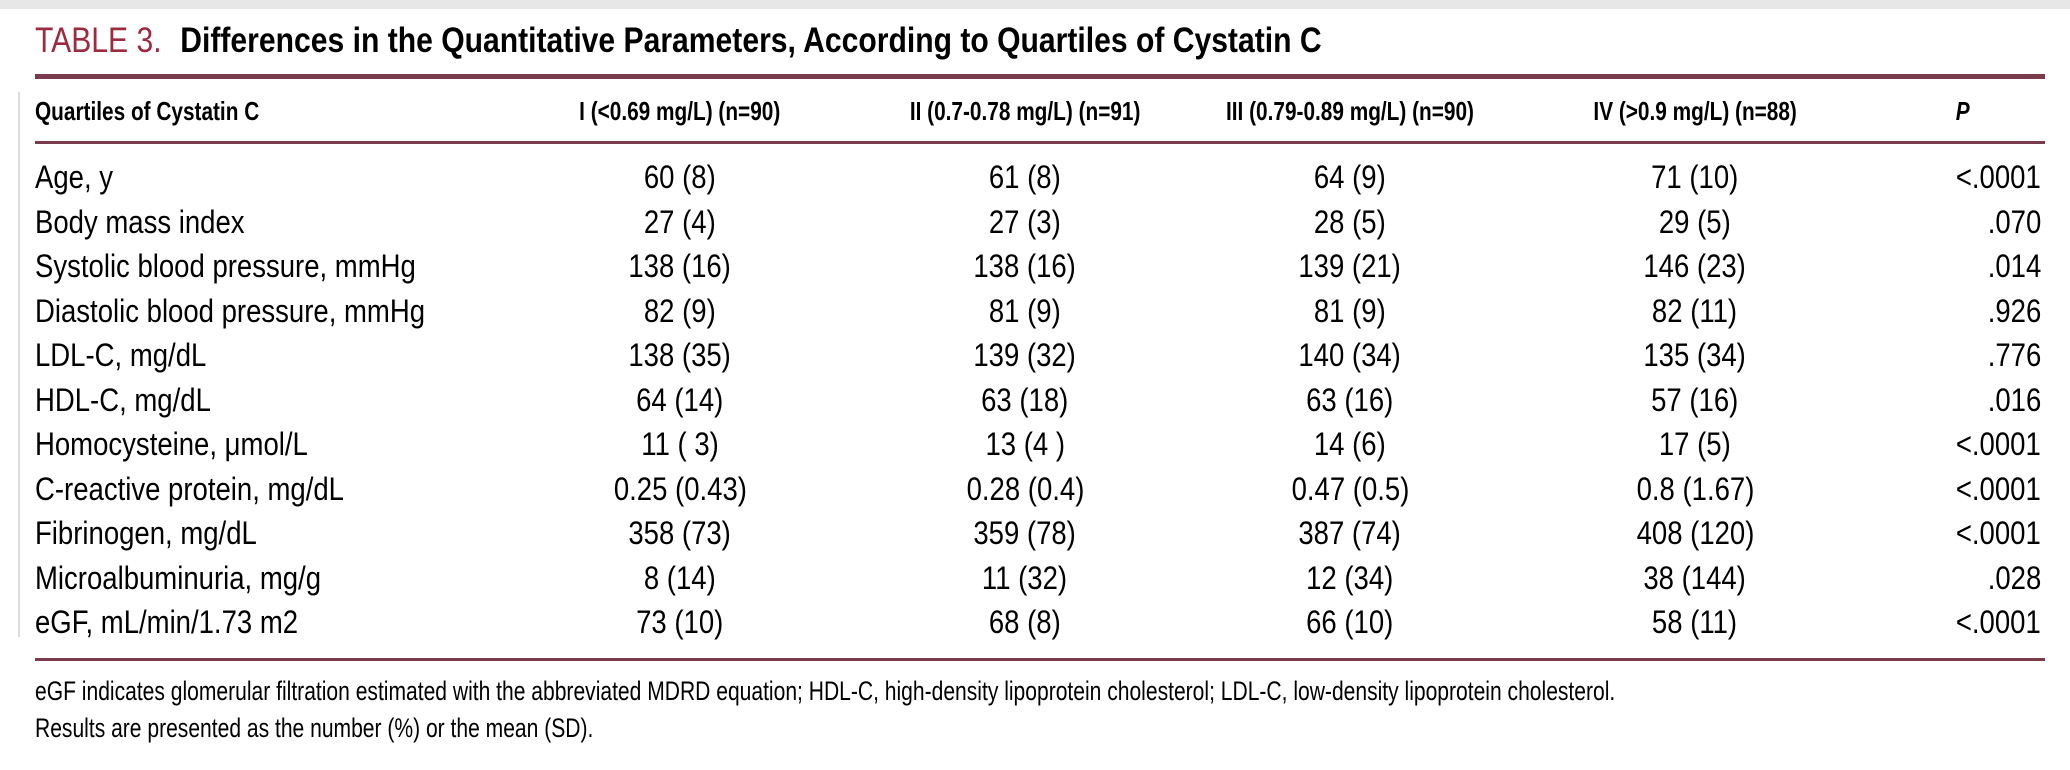 This screenshot has width=2070, height=770. I want to click on parameter-cell: Diastolic blood pressure, mmHg, so click(230, 310).